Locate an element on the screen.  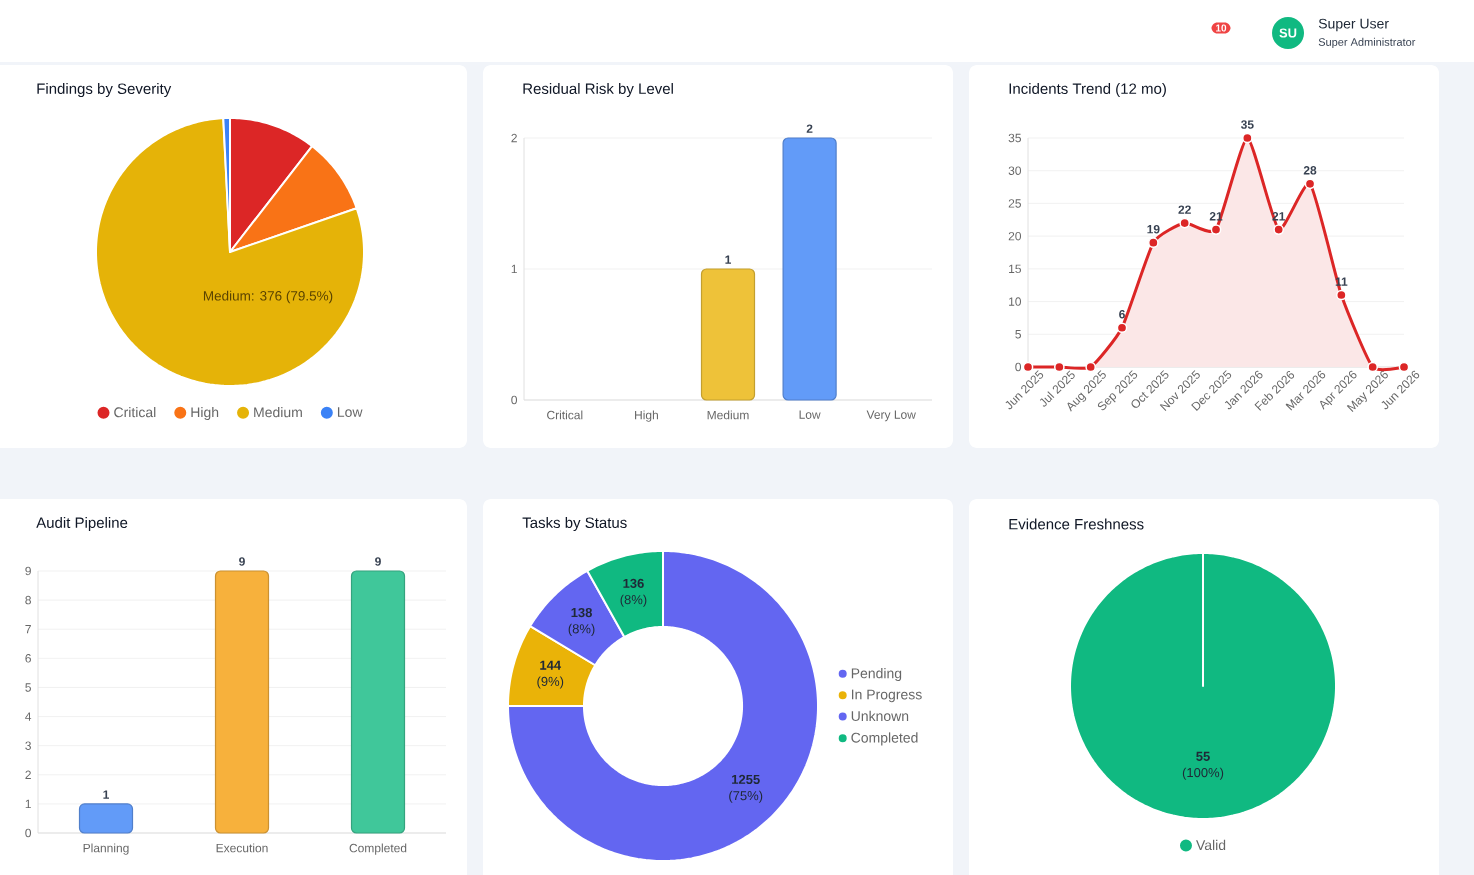
data-label: 55 (100%) is located at coordinates (1203, 765).